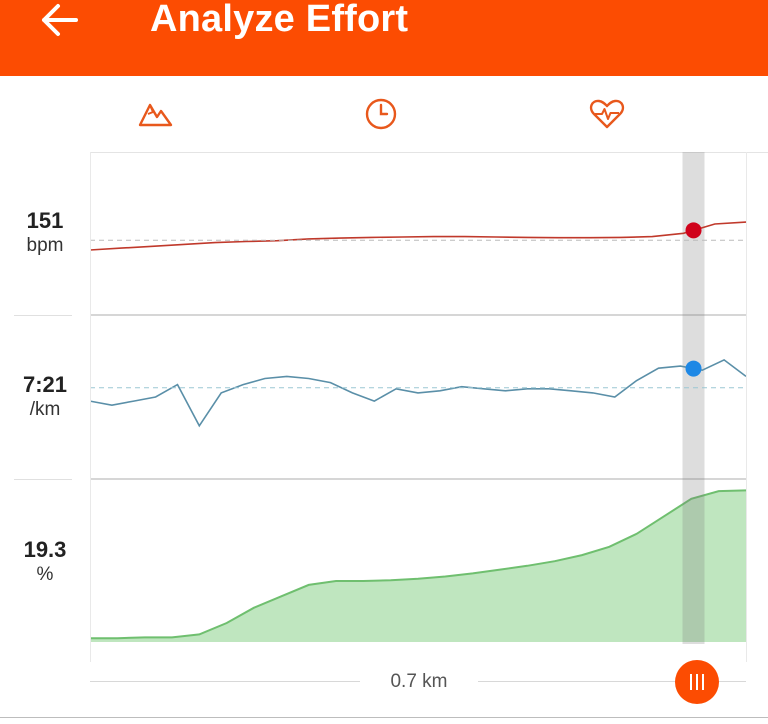  Describe the element at coordinates (45, 220) in the screenshot. I see `heart-rate-value: 151` at that location.